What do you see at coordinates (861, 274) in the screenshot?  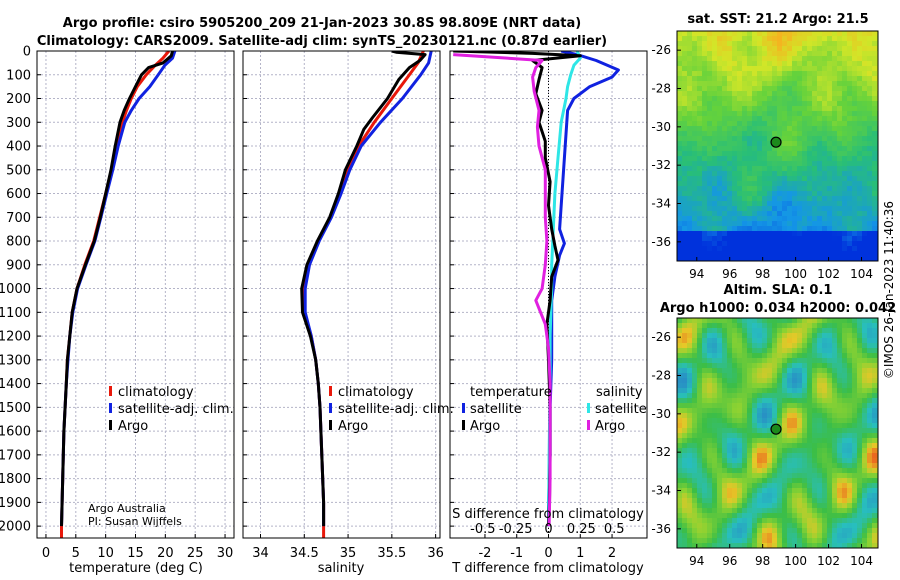 I see `lon-tick-label: 104` at bounding box center [861, 274].